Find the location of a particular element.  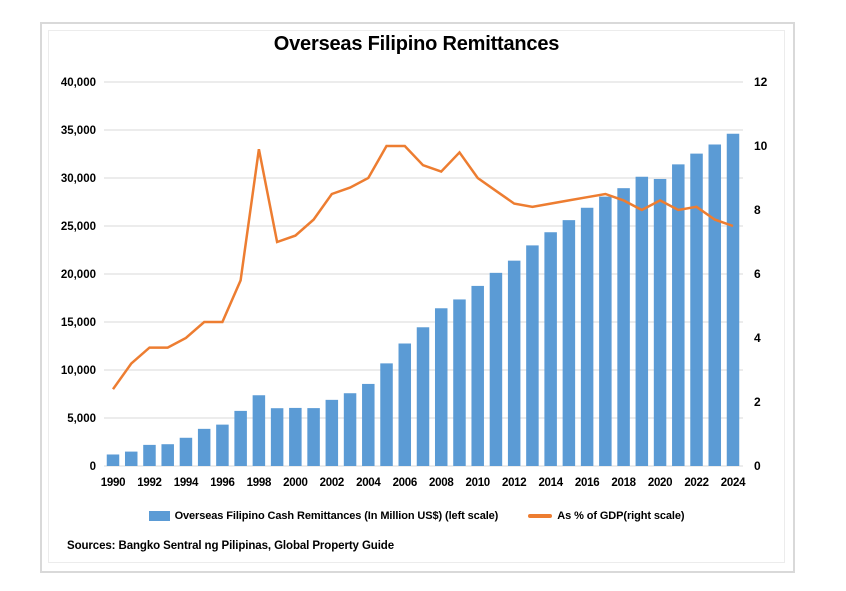

legend-item-line-series: As % of GDP(right scale) is located at coordinates (606, 516).